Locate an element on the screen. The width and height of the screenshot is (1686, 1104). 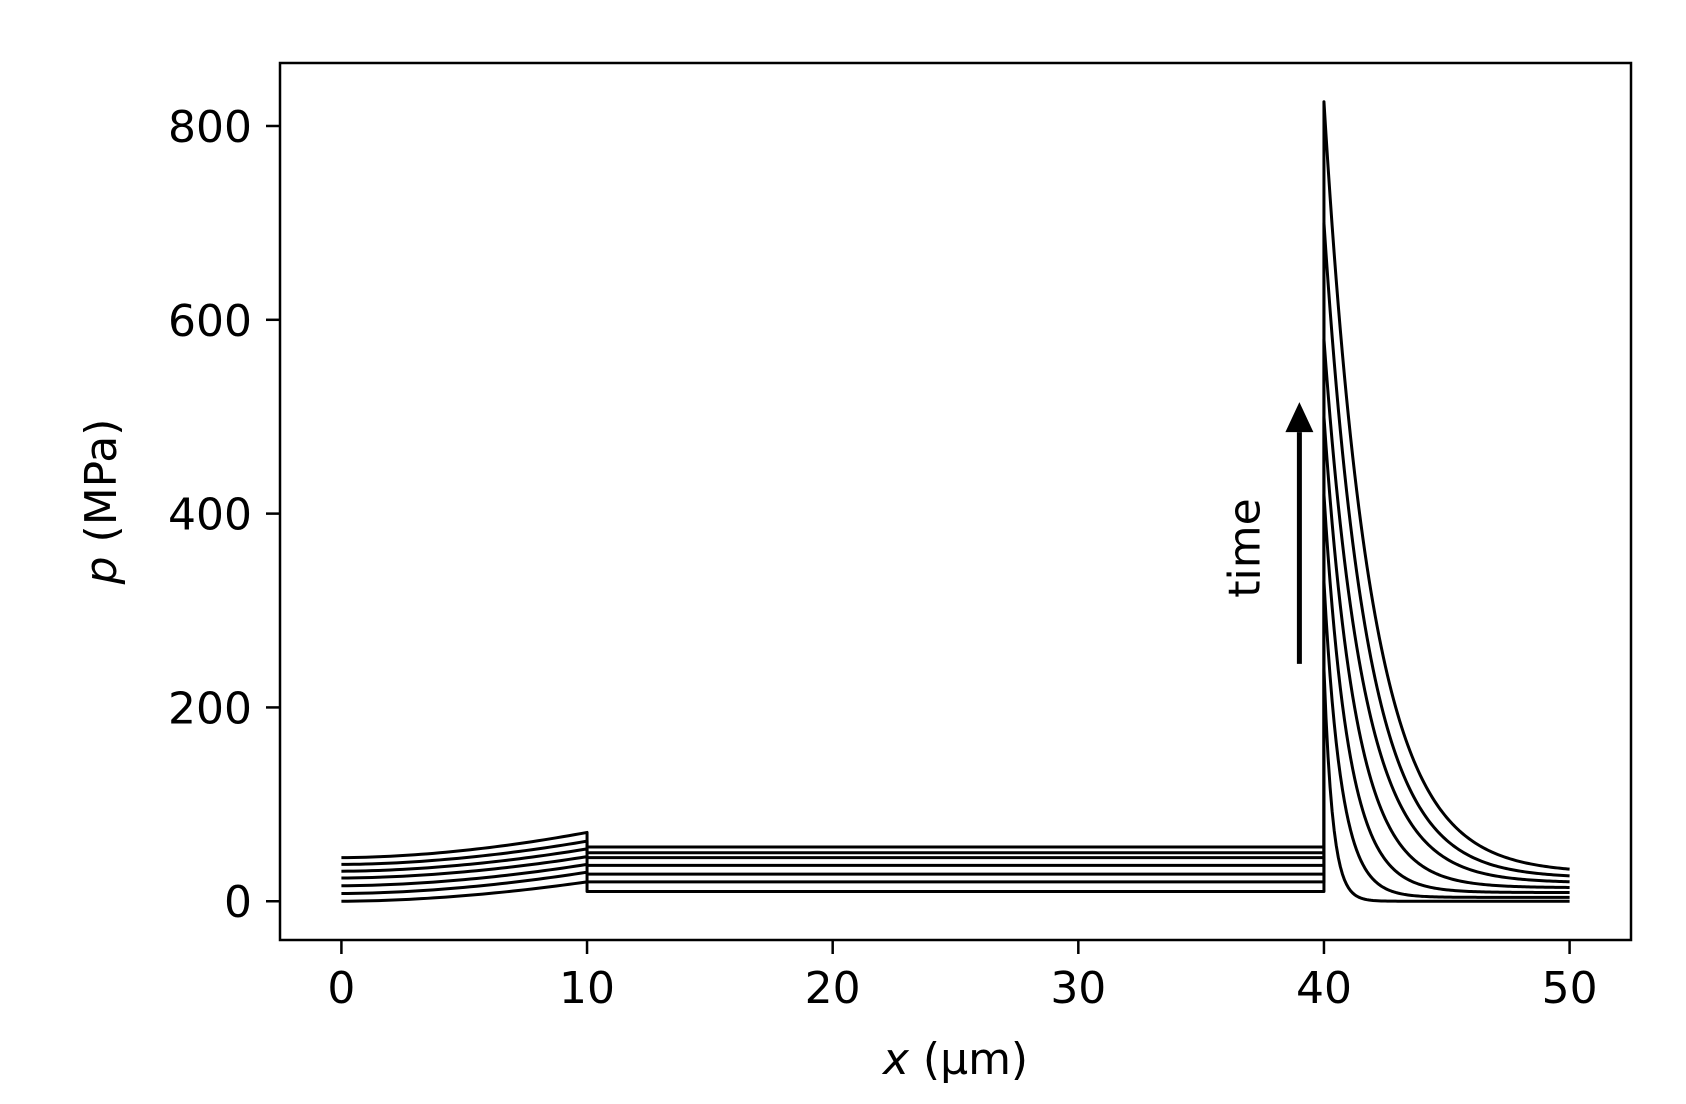
time-arrowhead is located at coordinates (1299, 417).